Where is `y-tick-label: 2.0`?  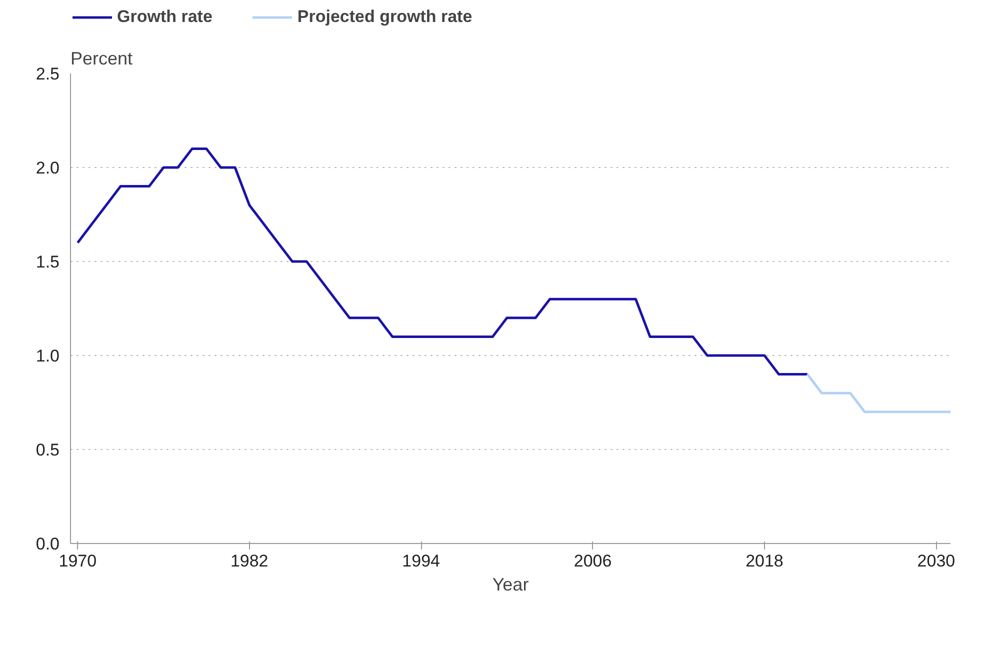 y-tick-label: 2.0 is located at coordinates (48, 168).